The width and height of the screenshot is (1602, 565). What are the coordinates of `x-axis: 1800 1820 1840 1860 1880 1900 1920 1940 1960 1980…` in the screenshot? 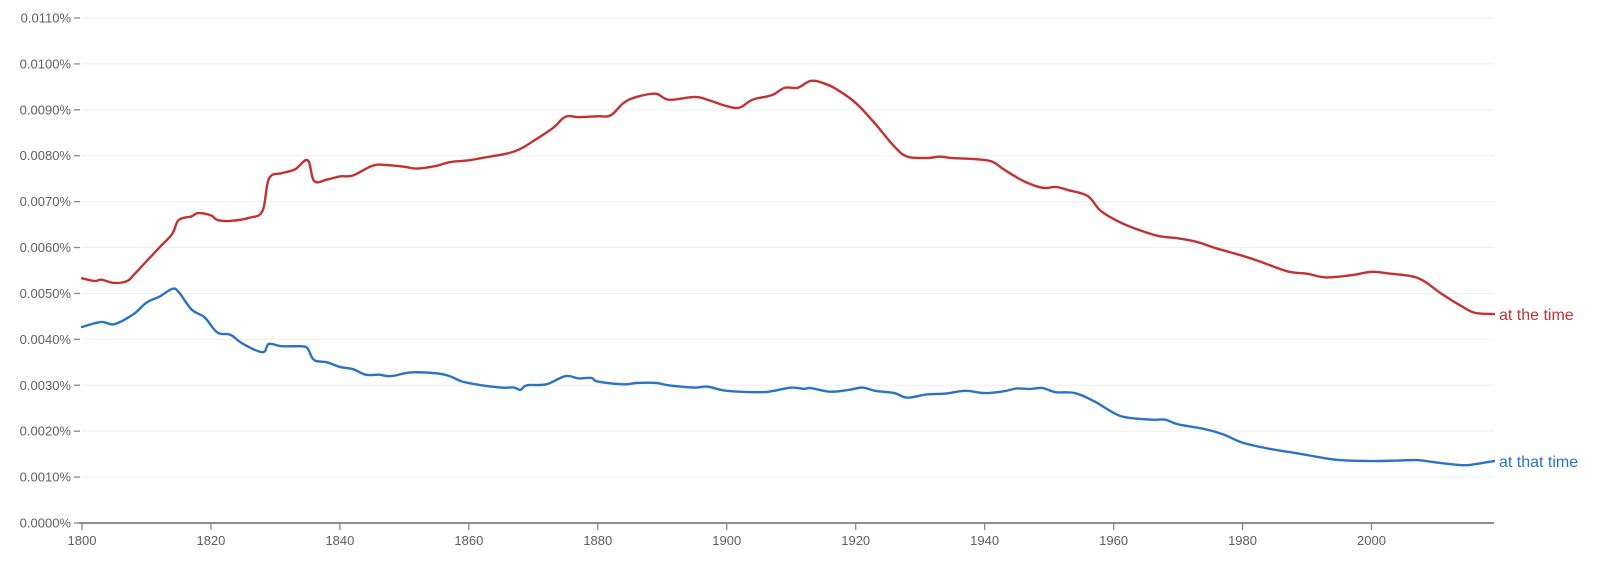 It's located at (781, 535).